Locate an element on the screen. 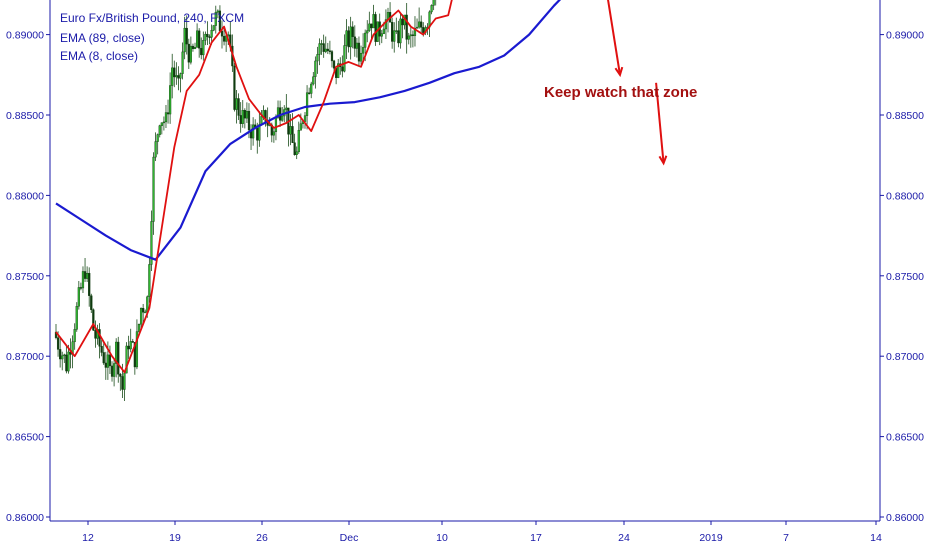 The width and height of the screenshot is (932, 555). annotation-text: Keep watch that zone is located at coordinates (620, 92).